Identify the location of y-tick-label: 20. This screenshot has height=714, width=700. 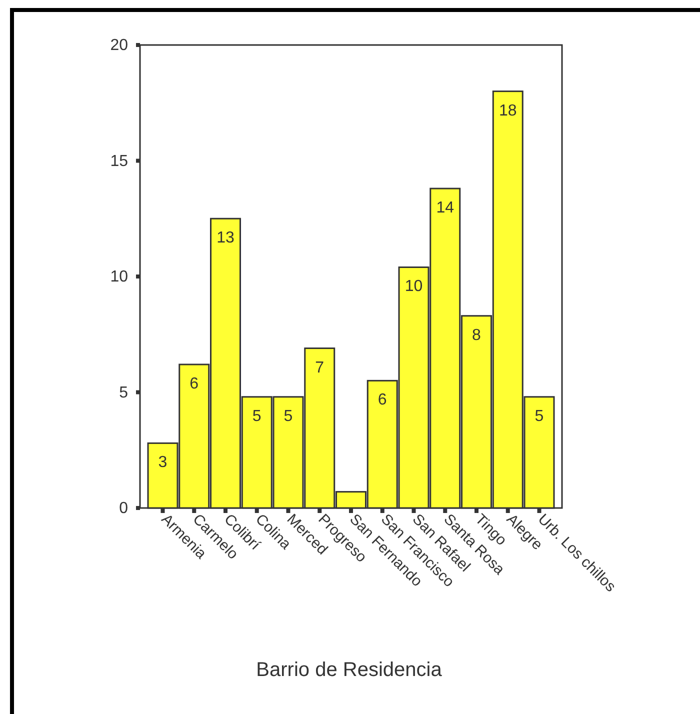
(119, 45).